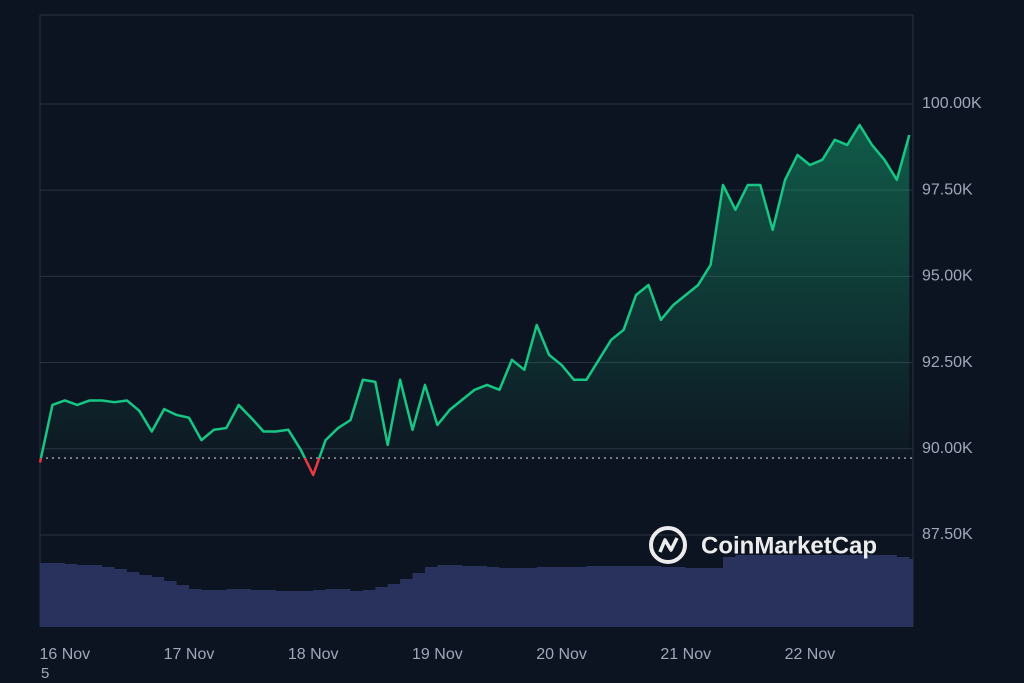  Describe the element at coordinates (685, 654) in the screenshot. I see `x-tick-label: 21 Nov` at that location.